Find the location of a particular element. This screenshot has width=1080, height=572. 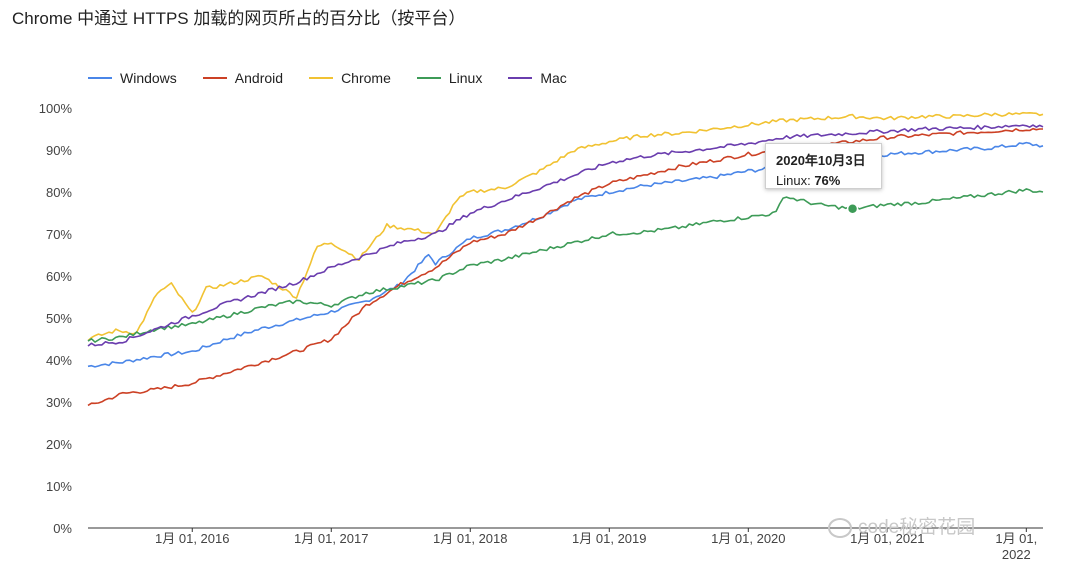

legend-item-windows: Windows is located at coordinates (132, 78).